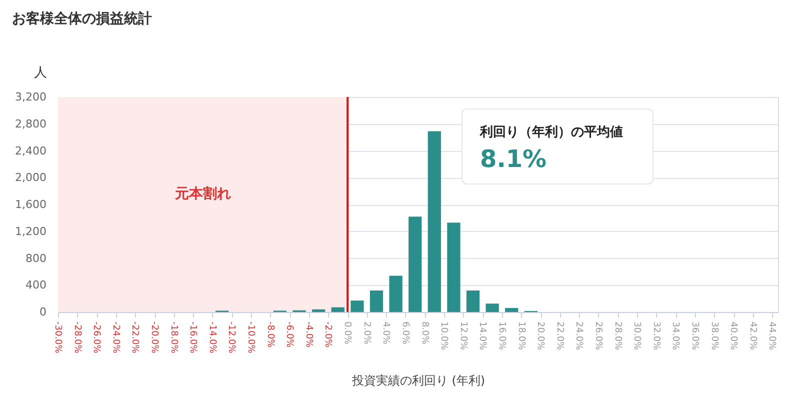 This screenshot has height=400, width=800. I want to click on x-tick-label: 30.0%, so click(637, 336).